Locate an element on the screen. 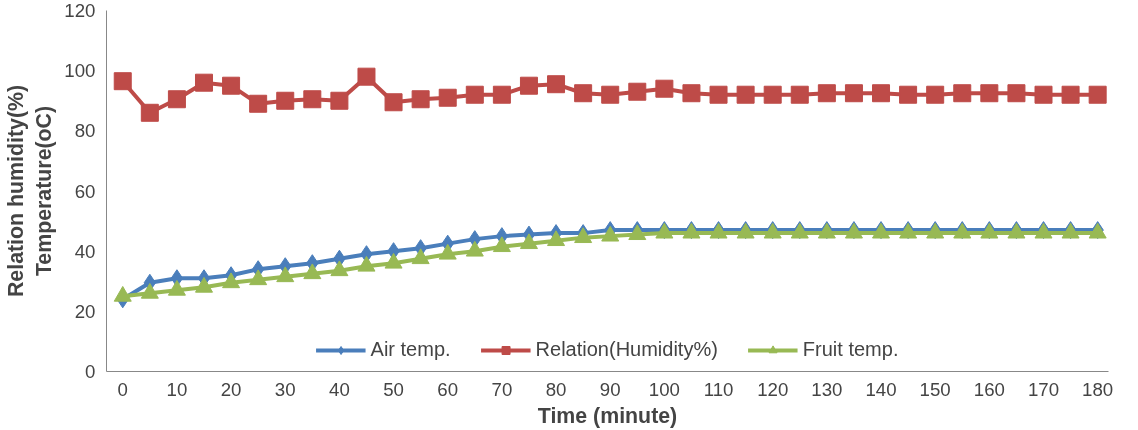 This screenshot has width=1138, height=430. legend-label: Relation(Humidity%) is located at coordinates (626, 349).